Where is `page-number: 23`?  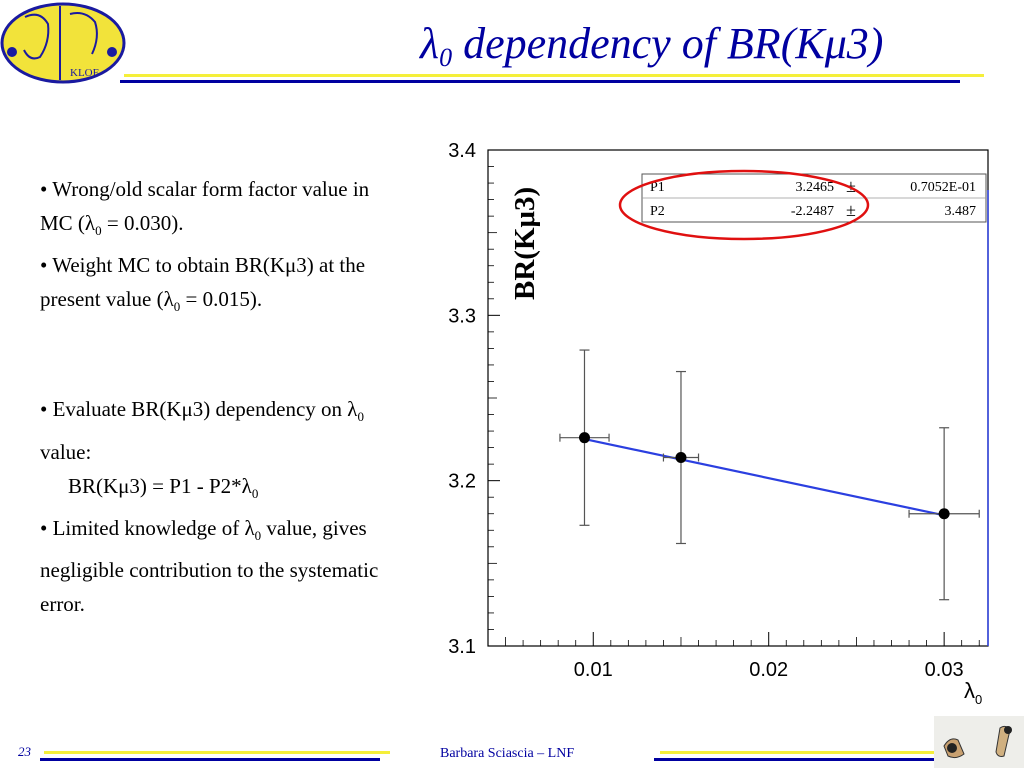
page-number: 23 is located at coordinates (24, 751).